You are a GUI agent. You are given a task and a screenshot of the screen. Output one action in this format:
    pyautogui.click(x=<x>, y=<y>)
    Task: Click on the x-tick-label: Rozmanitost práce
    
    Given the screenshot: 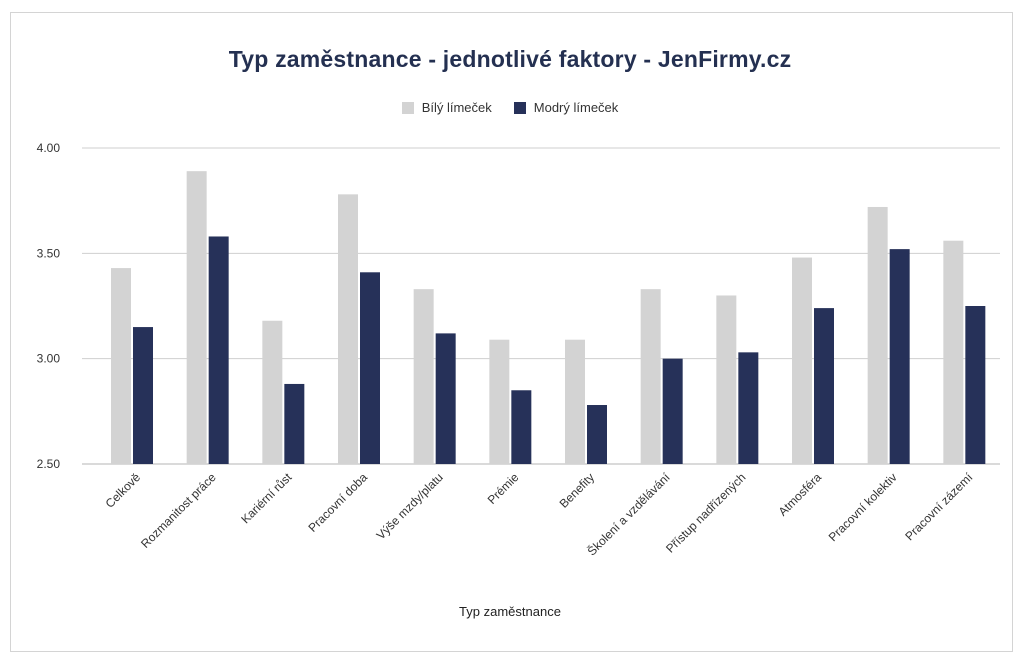 What is the action you would take?
    pyautogui.click(x=178, y=510)
    